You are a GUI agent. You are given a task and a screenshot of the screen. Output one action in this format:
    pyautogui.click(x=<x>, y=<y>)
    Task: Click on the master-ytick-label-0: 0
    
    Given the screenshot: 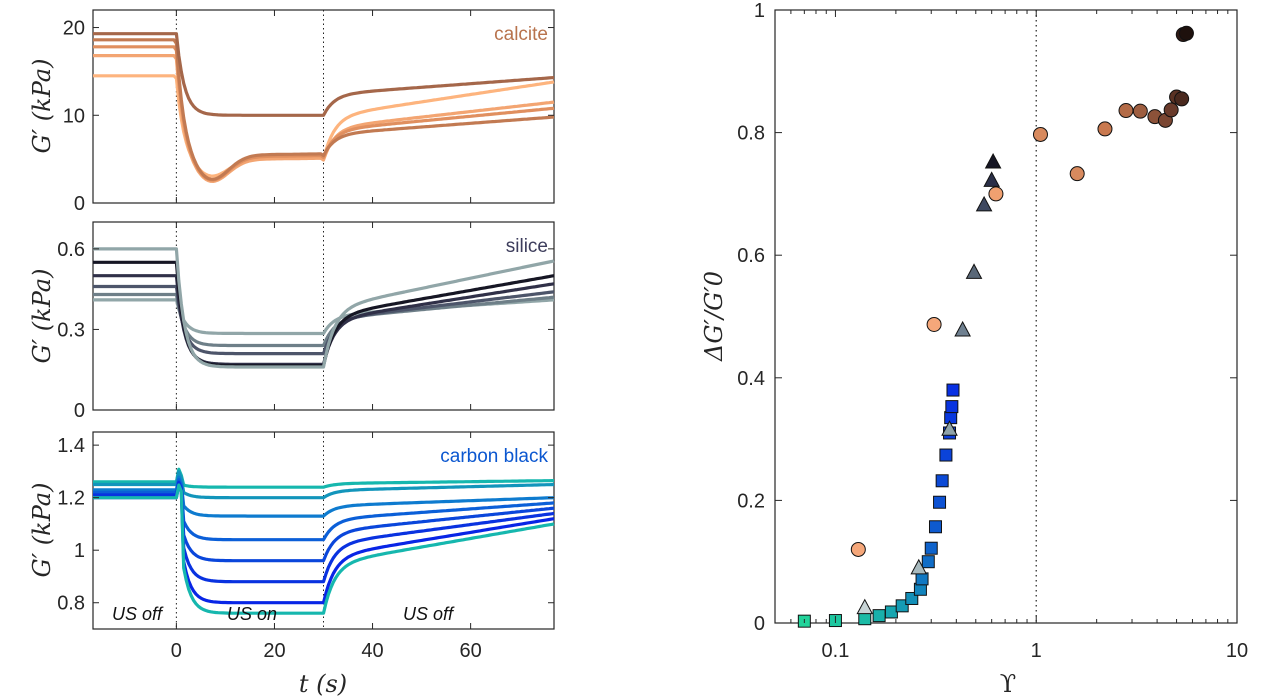 What is the action you would take?
    pyautogui.click(x=759, y=624)
    